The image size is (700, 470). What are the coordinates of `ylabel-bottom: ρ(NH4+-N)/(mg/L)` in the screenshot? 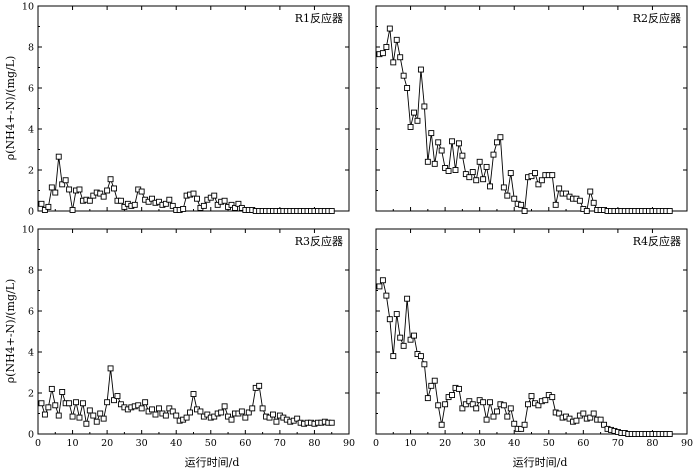 It's located at (10, 331).